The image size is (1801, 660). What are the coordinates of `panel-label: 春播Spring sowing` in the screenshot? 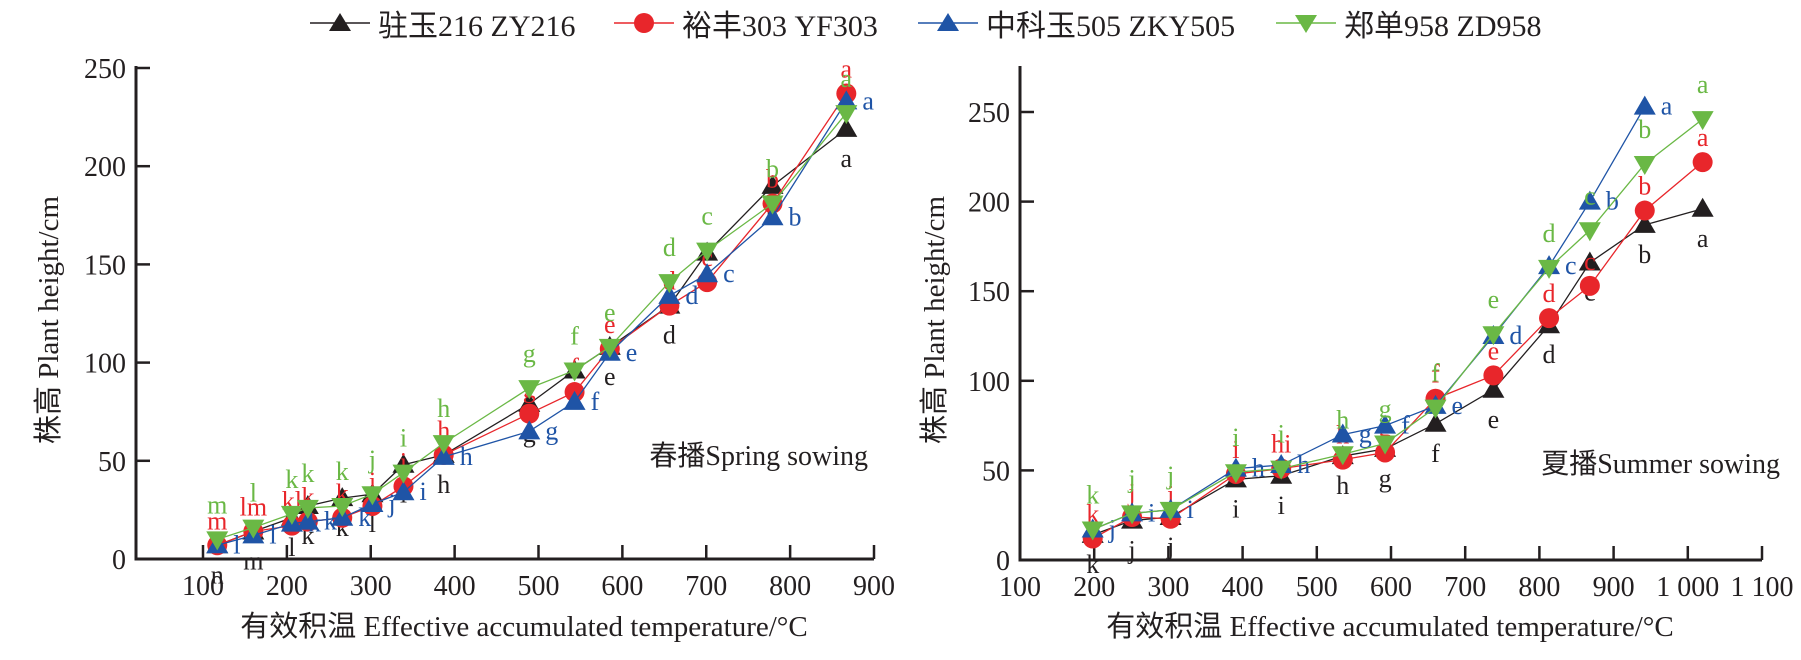 It's located at (758, 456).